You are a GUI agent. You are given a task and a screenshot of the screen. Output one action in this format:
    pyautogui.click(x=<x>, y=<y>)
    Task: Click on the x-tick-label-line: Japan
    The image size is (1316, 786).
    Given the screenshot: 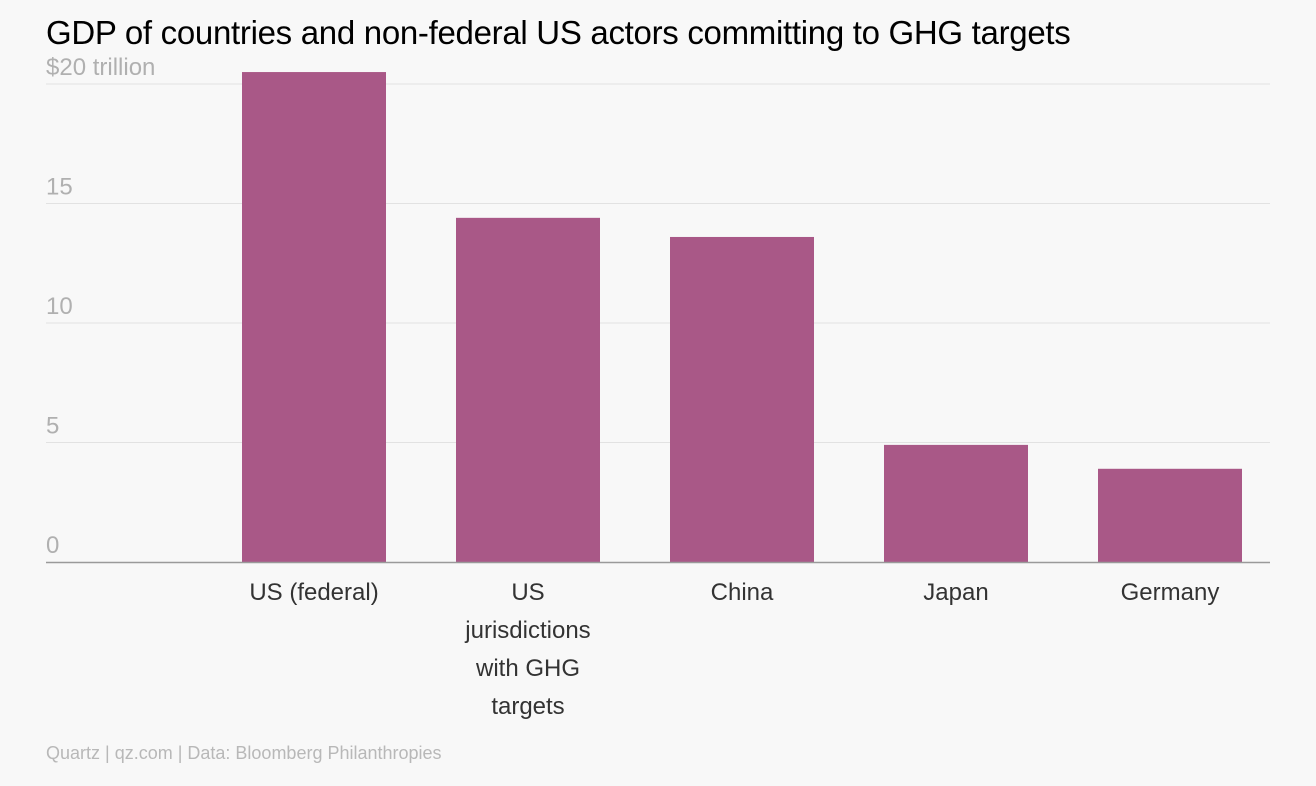 What is the action you would take?
    pyautogui.click(x=955, y=592)
    